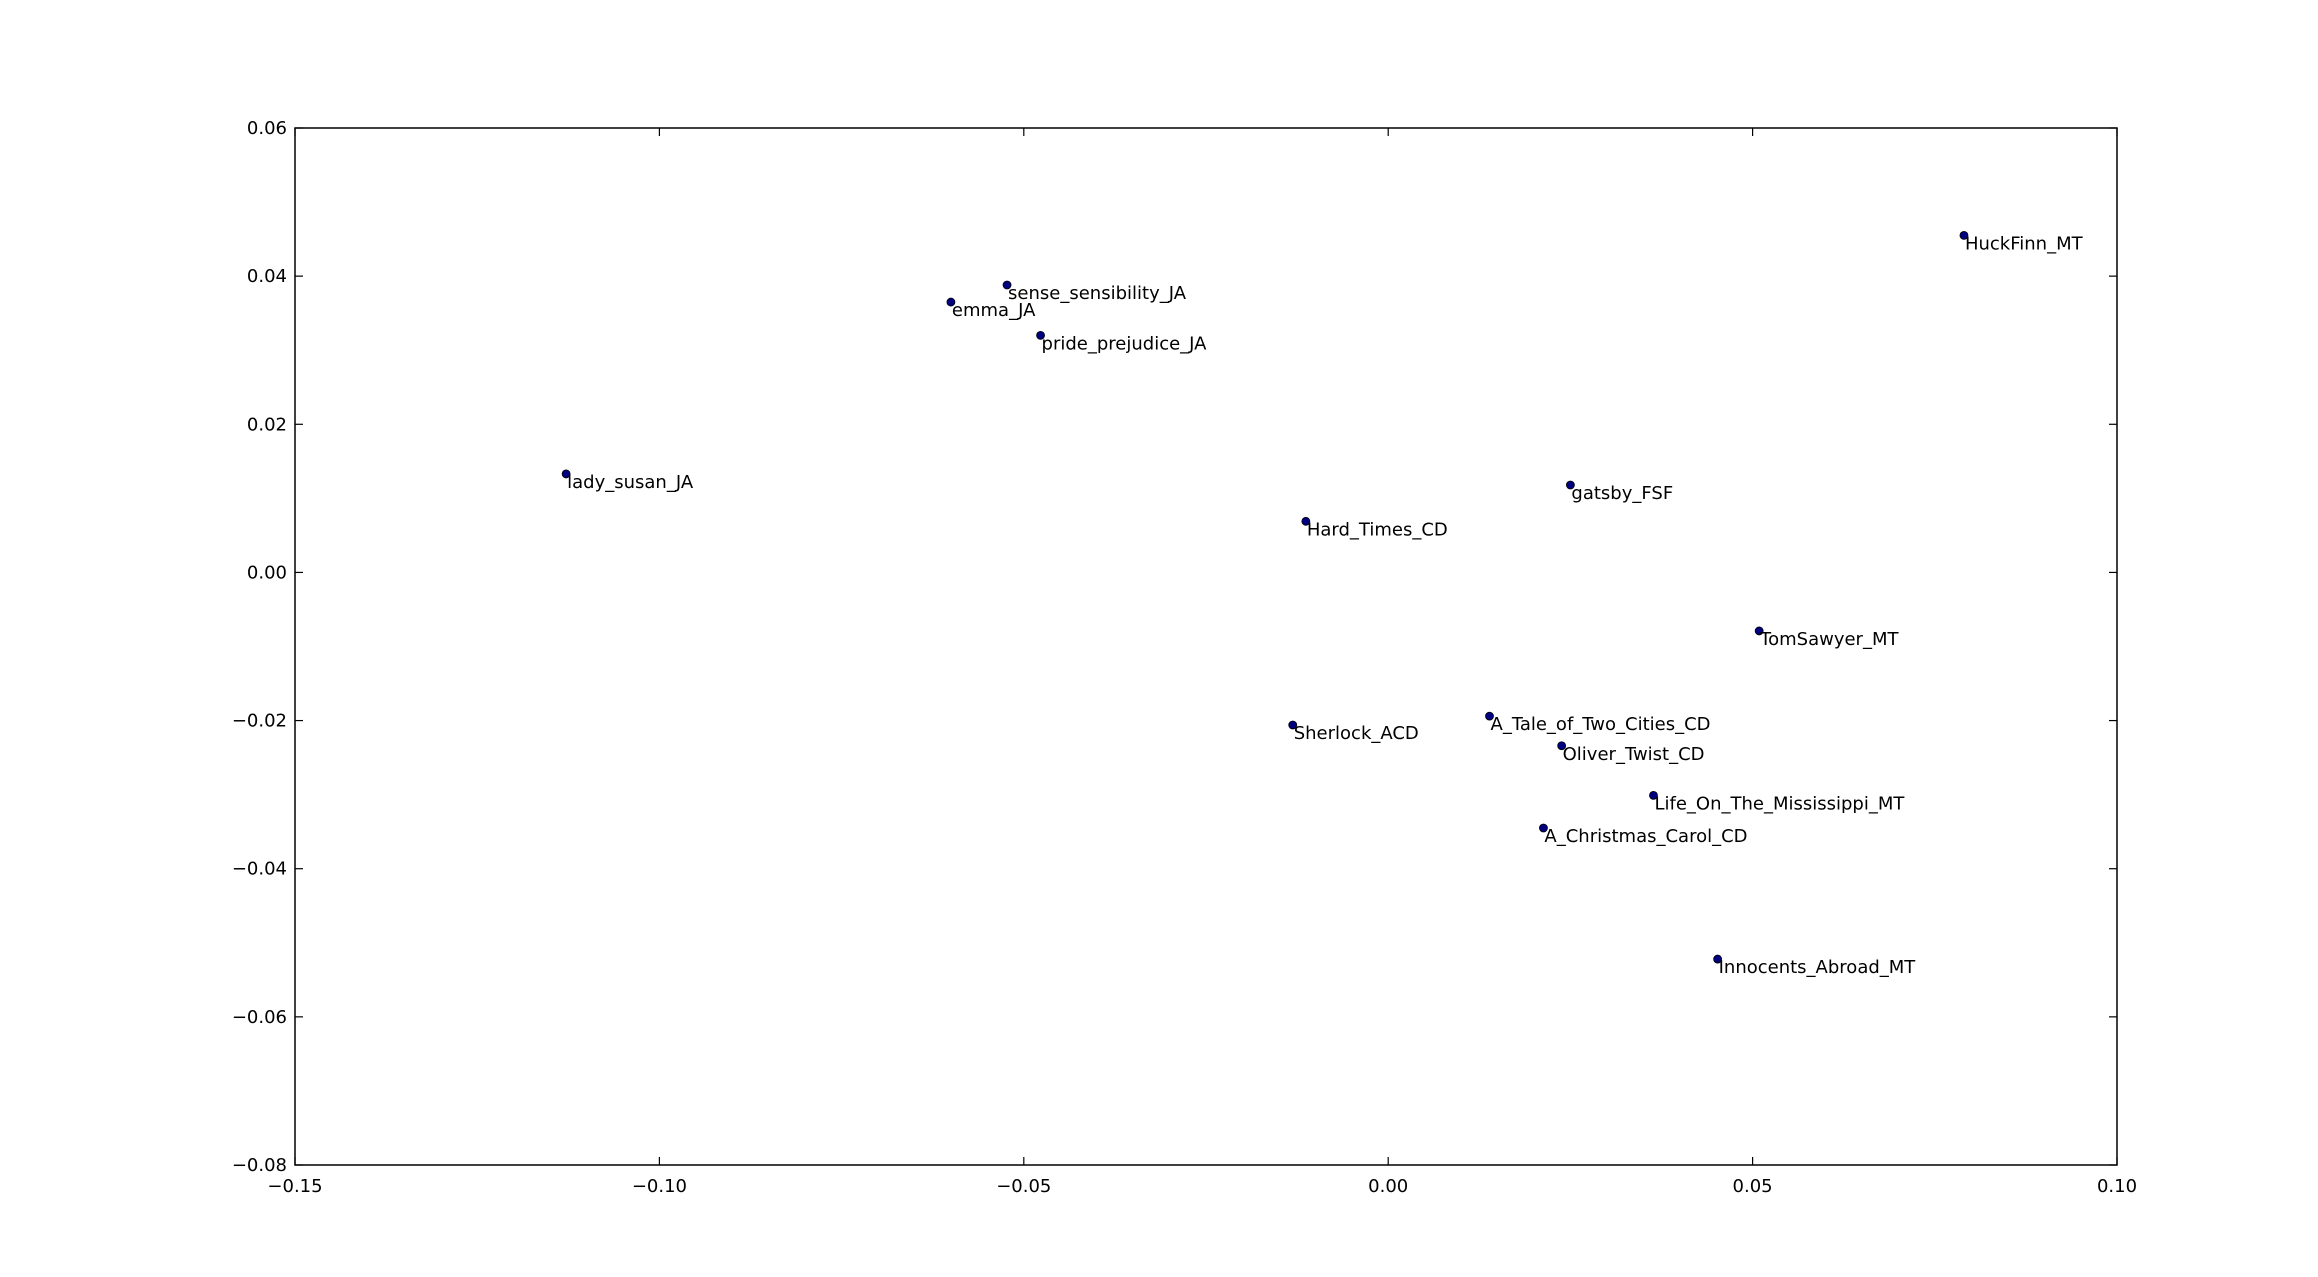  I want to click on x-tick-label: −0.15, so click(294, 1186).